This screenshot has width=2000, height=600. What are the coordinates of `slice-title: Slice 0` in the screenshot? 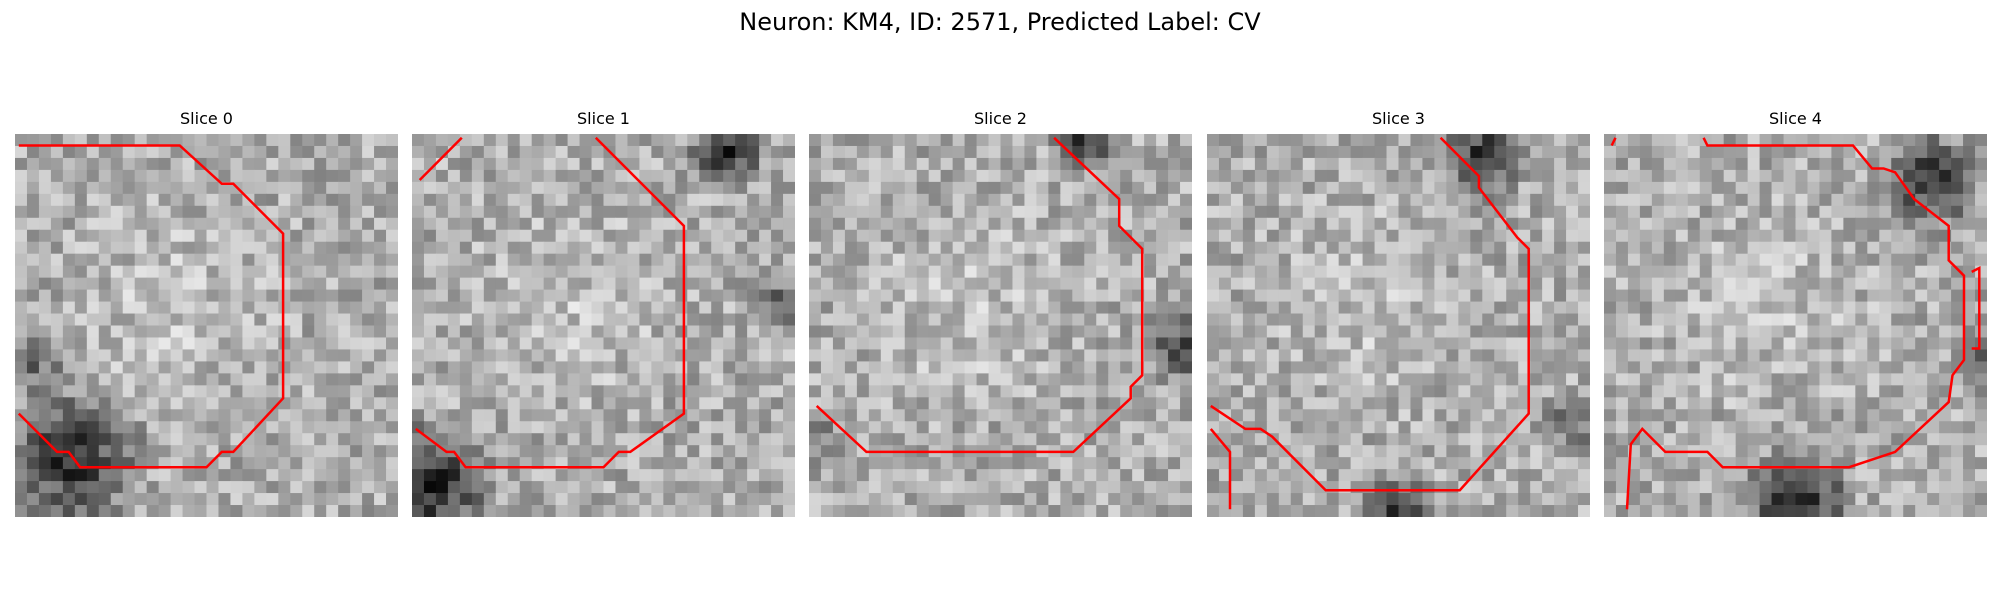 It's located at (206, 118).